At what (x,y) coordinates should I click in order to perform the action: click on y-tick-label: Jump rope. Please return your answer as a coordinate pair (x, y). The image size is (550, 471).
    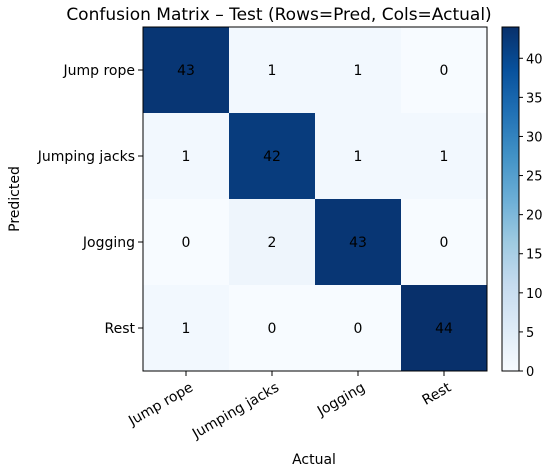
    Looking at the image, I should click on (99, 71).